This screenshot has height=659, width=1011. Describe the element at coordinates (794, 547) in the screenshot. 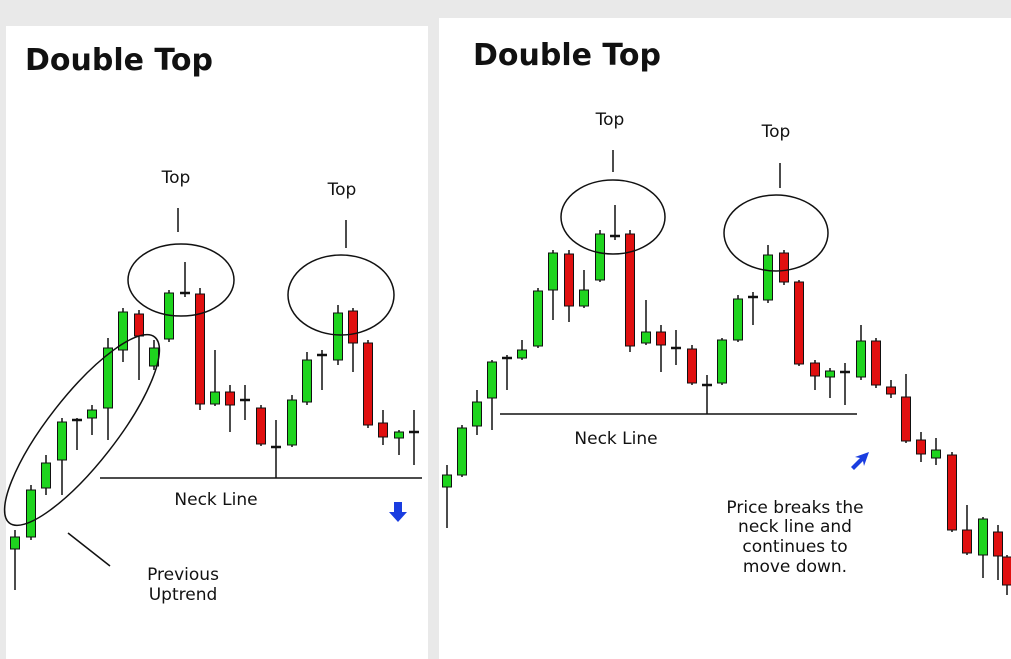

I see `note: continues to` at that location.